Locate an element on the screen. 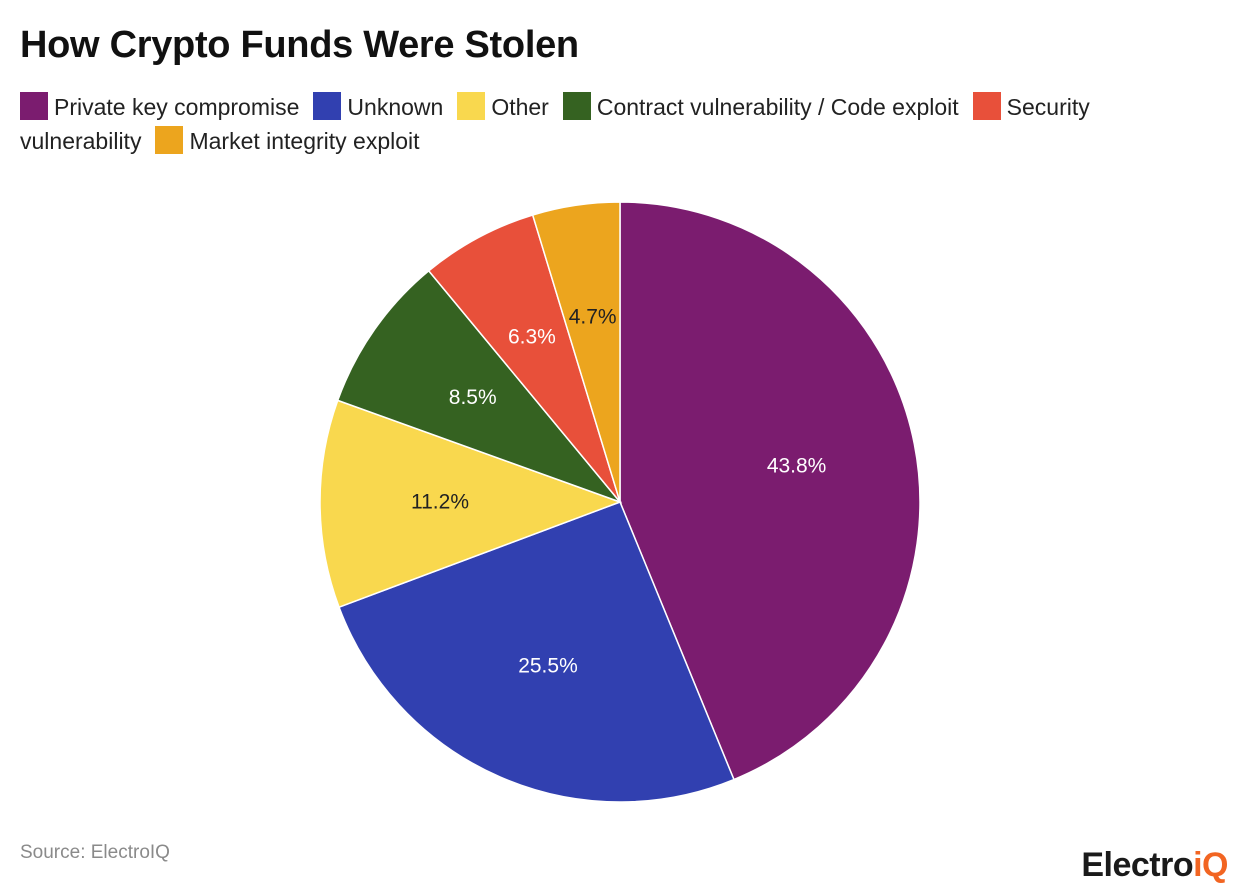 This screenshot has width=1240, height=888. pie-labels: 43.8% 25.5% 11.2% 8.5% 6.3% 4.7% is located at coordinates (618, 492).